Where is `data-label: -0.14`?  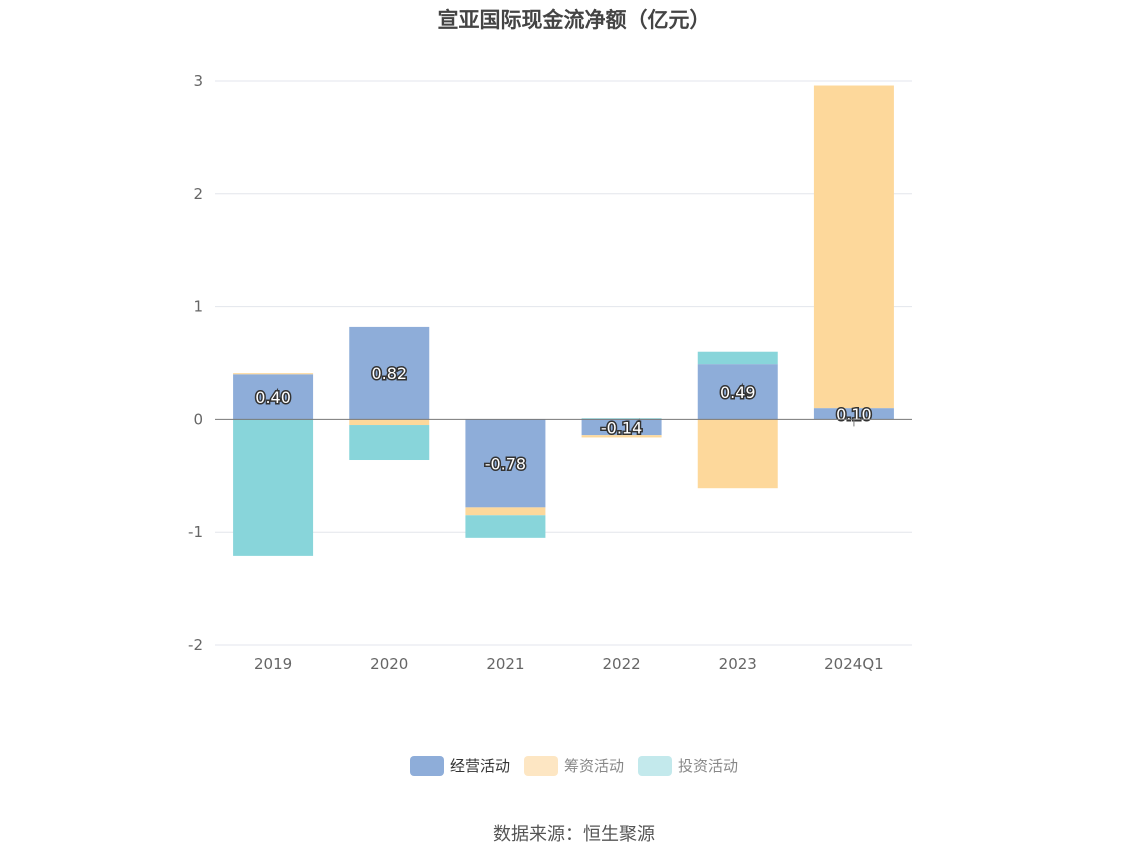
data-label: -0.14 is located at coordinates (621, 427).